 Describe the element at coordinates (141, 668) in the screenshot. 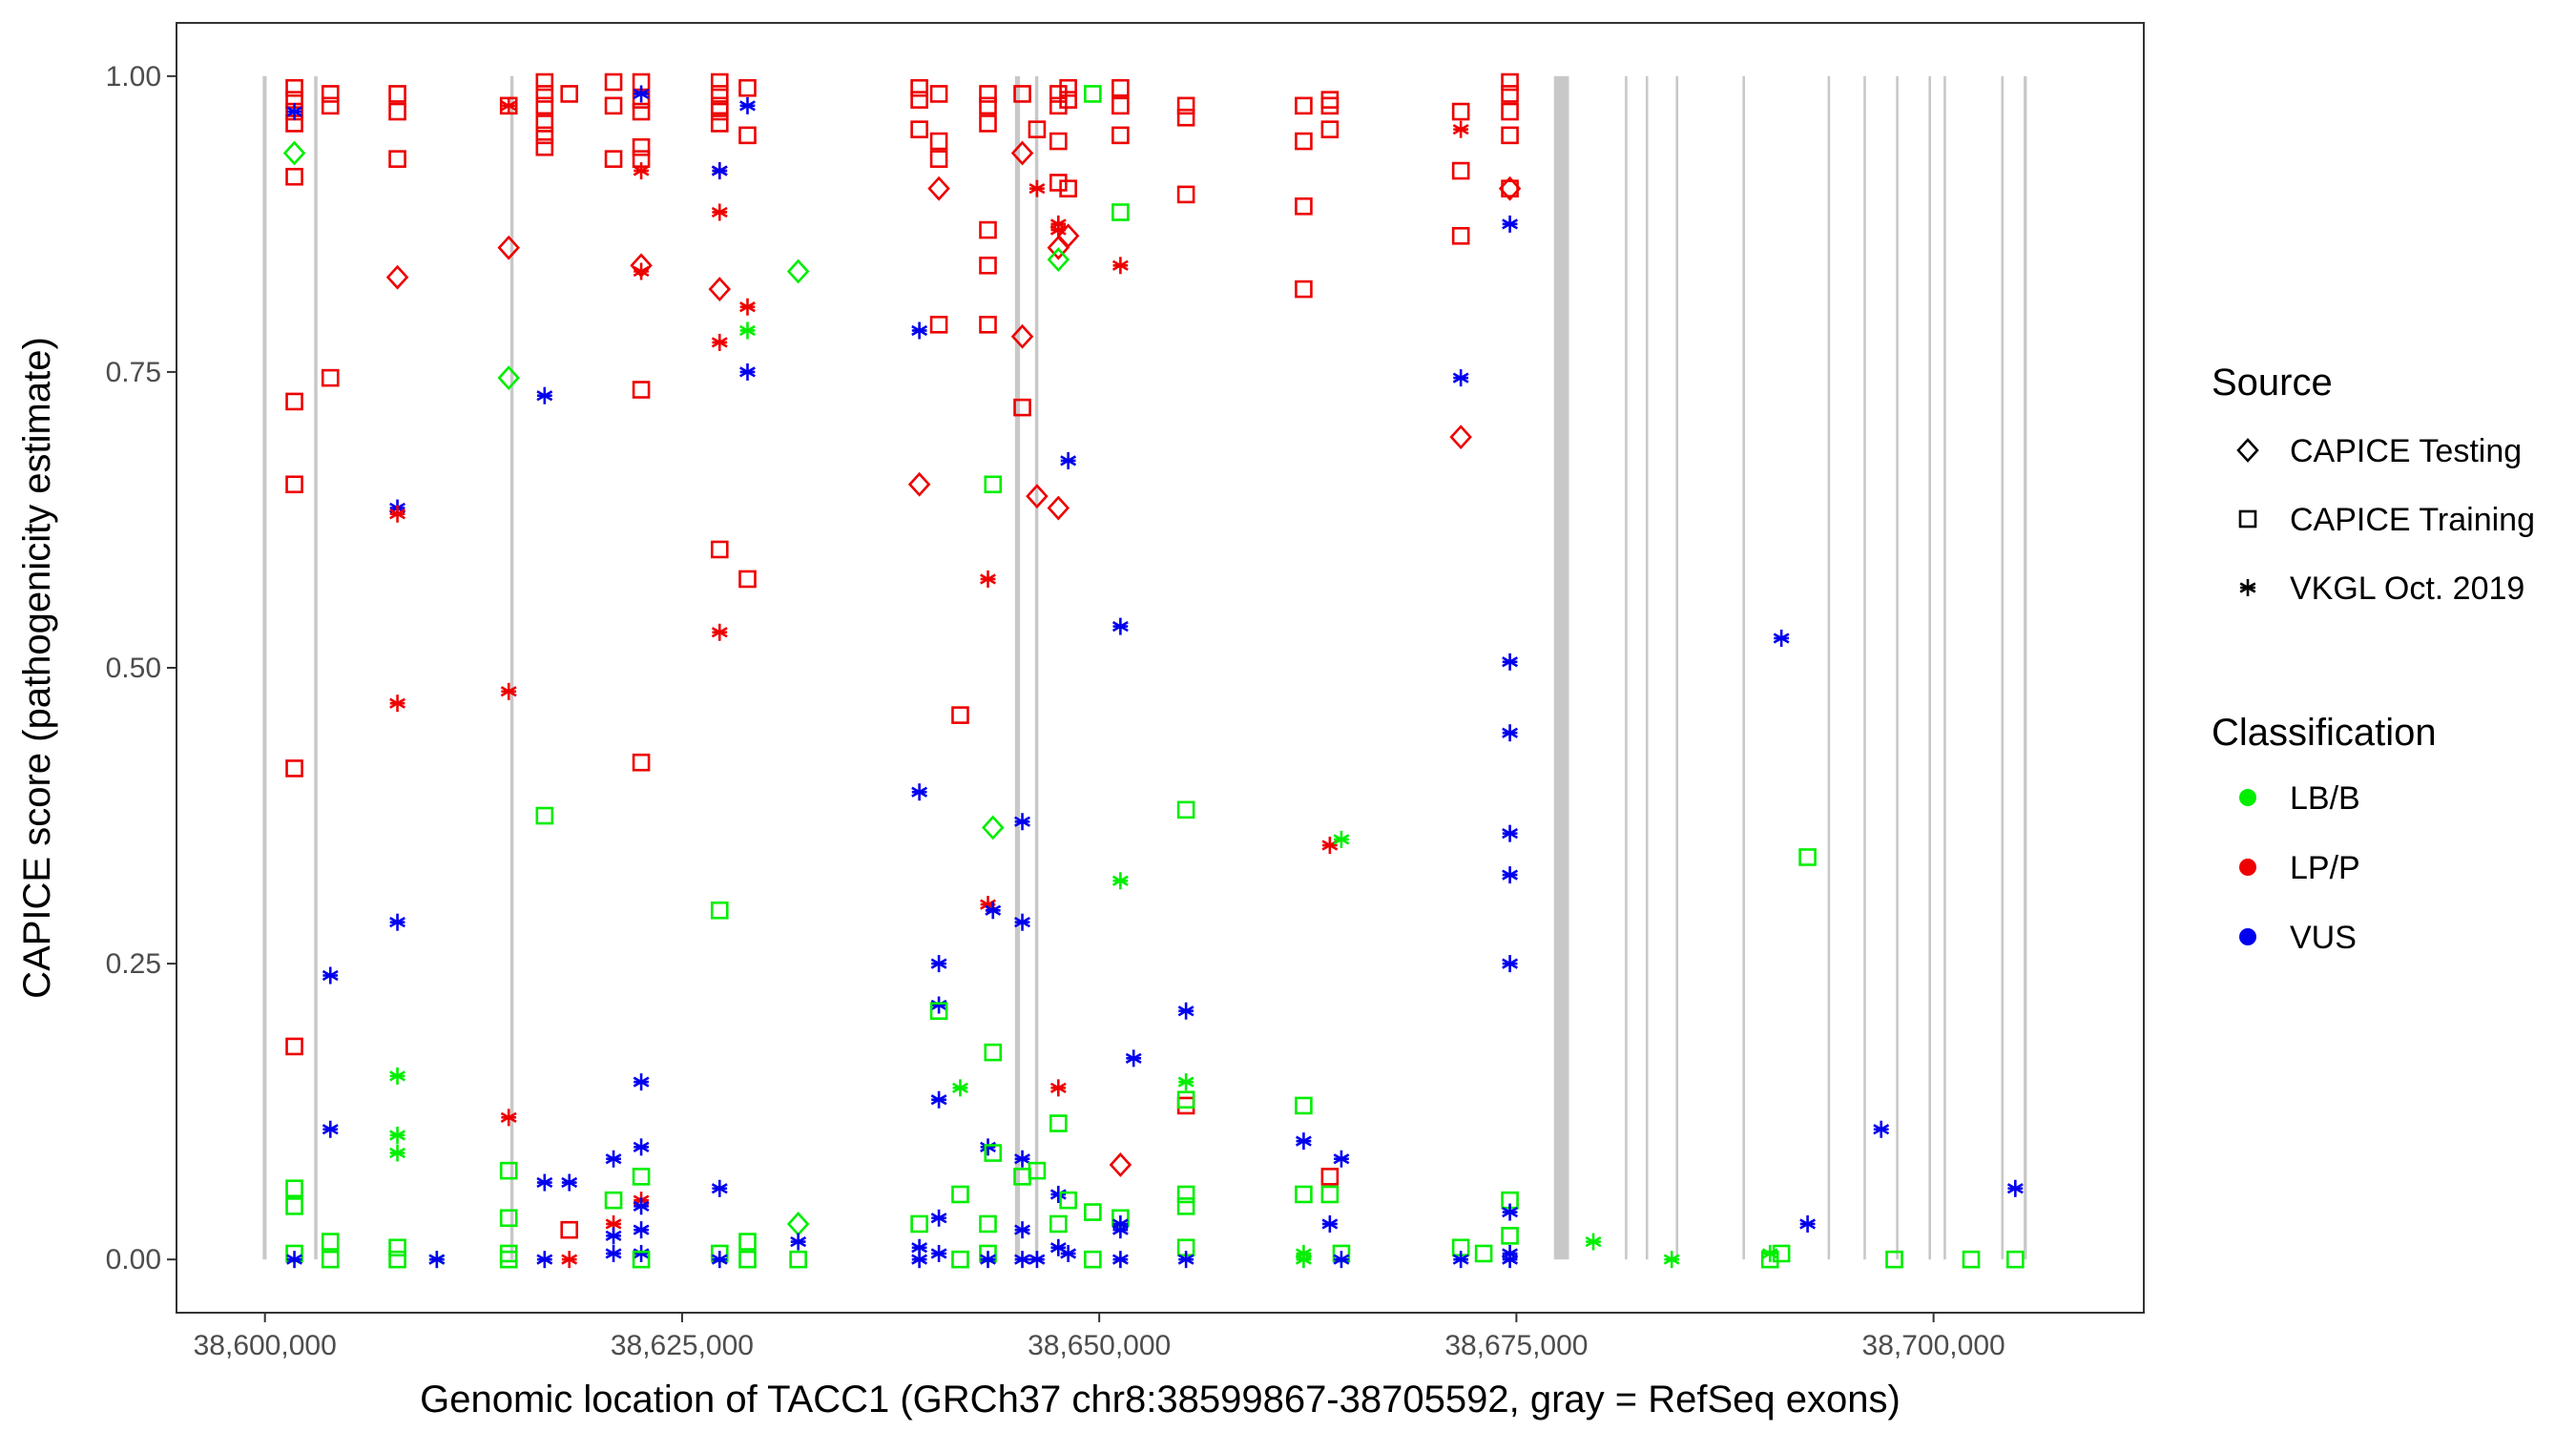

I see `y-axis: 0.00 0.25 0.50 0.75 1.00` at that location.